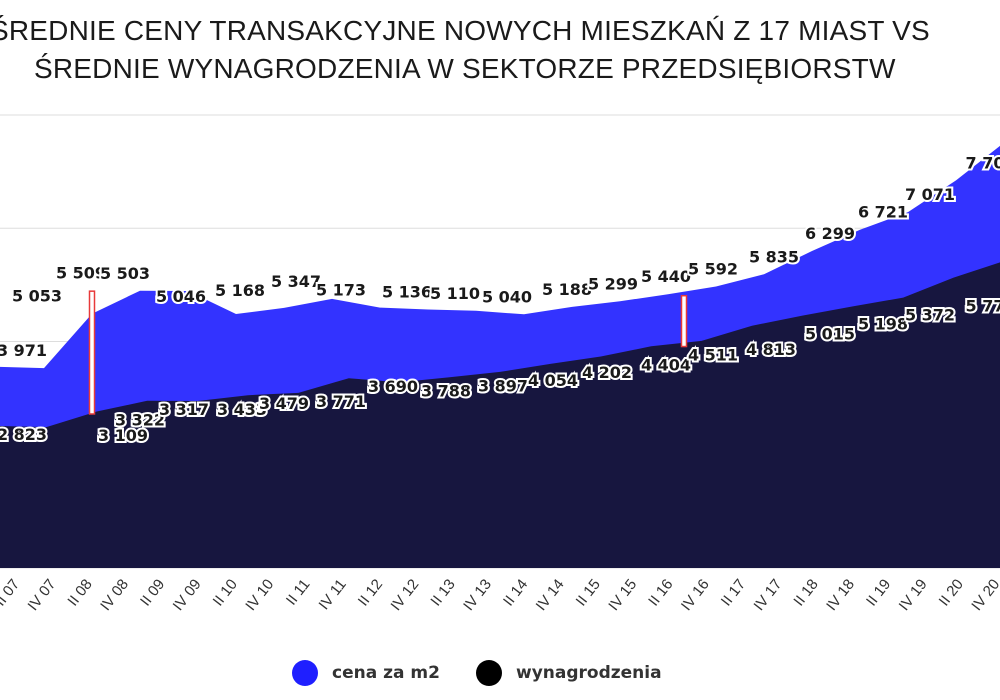  I want to click on wage-label: 2 823, so click(23, 434).